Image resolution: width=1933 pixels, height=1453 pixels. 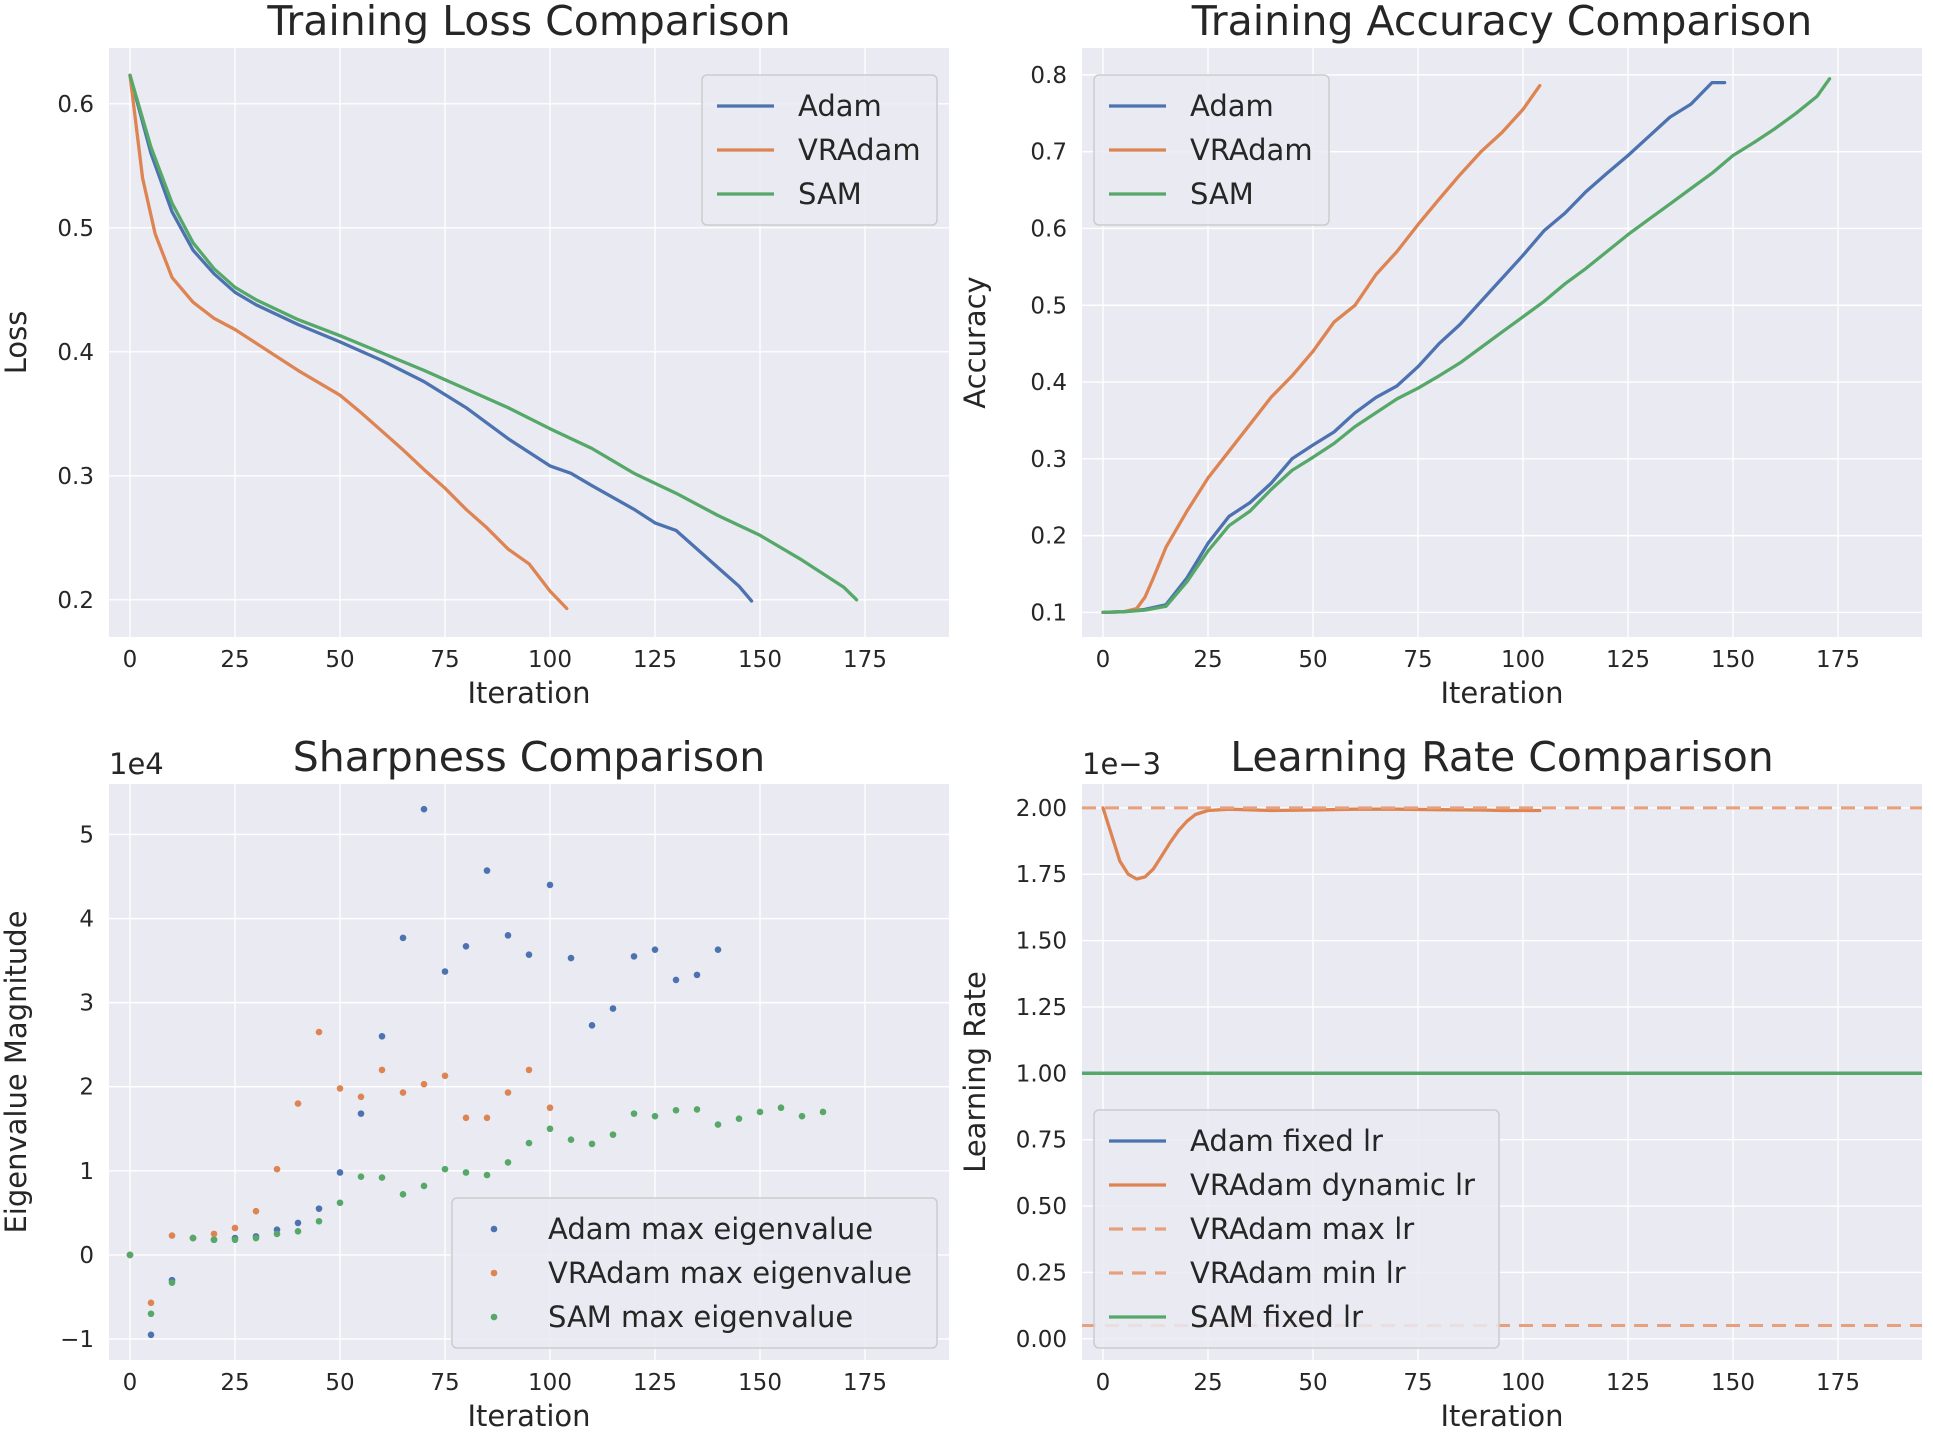 I want to click on y-tick-label: 0.25, so click(x=1041, y=1273).